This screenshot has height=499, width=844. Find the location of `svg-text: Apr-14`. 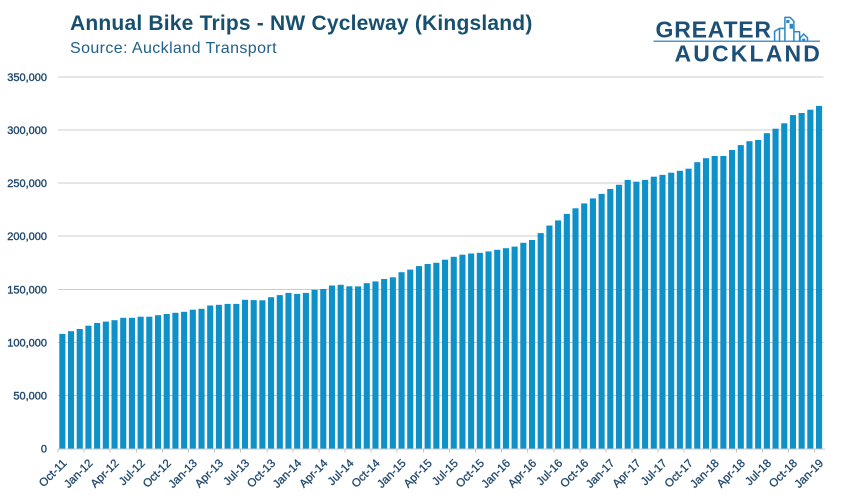

svg-text: Apr-14 is located at coordinates (313, 473).